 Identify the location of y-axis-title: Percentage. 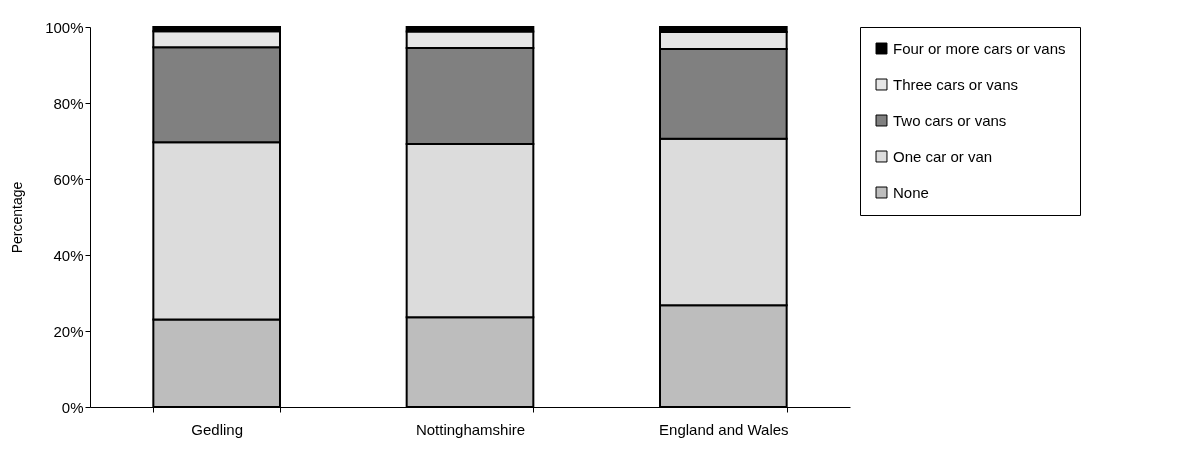
(17, 217).